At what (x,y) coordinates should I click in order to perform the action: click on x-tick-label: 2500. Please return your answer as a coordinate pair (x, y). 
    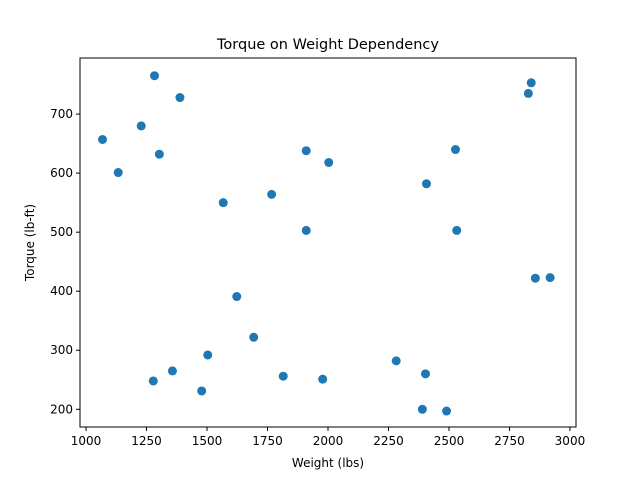
    Looking at the image, I should click on (449, 441).